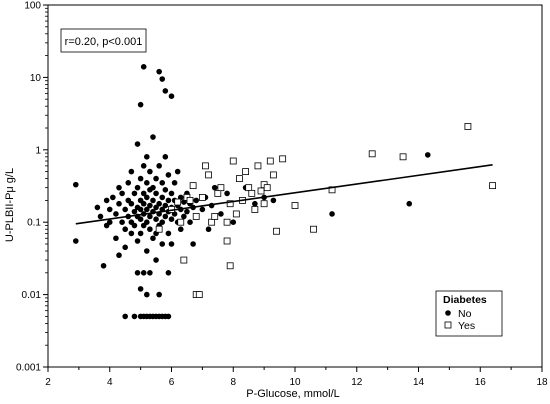 The height and width of the screenshot is (404, 550). What do you see at coordinates (448, 313) in the screenshot?
I see `legend-marker-no` at bounding box center [448, 313].